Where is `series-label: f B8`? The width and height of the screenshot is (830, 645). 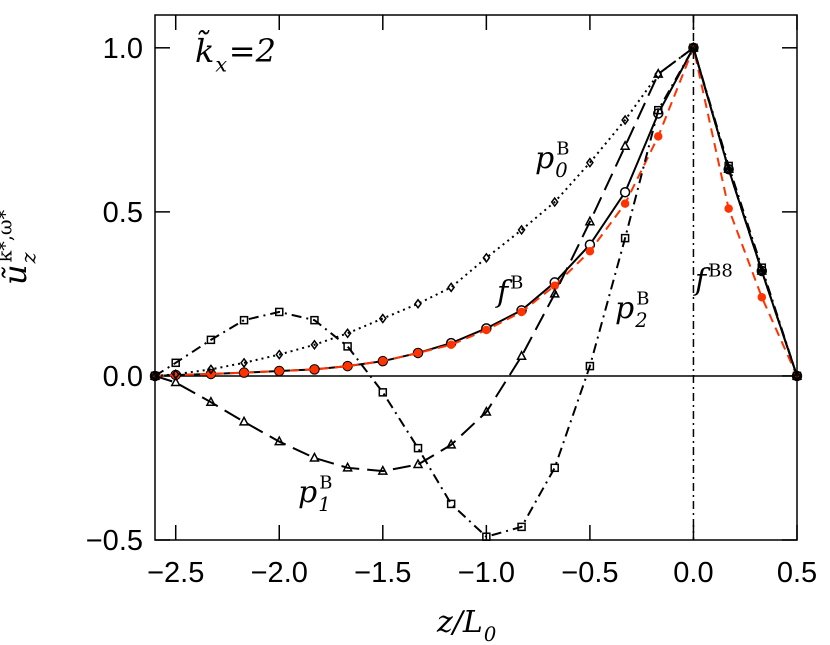
series-label: f B8 is located at coordinates (713, 280).